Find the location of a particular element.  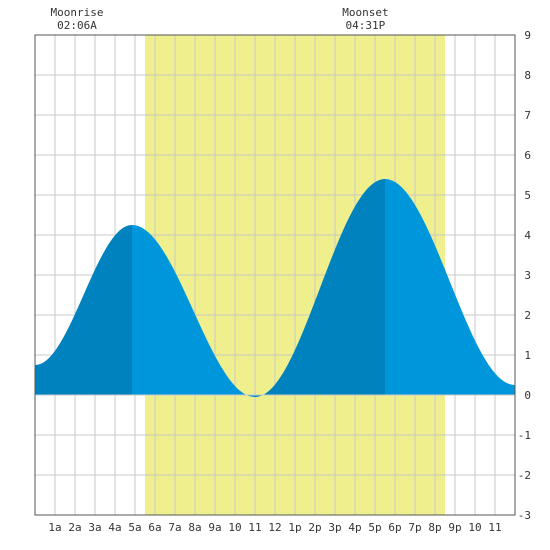

y-tick-label: 5 is located at coordinates (527, 195).